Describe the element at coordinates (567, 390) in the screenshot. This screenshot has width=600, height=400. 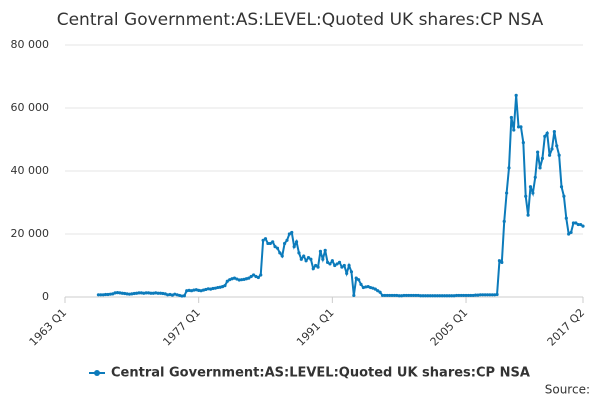
I see `source: Source:` at that location.